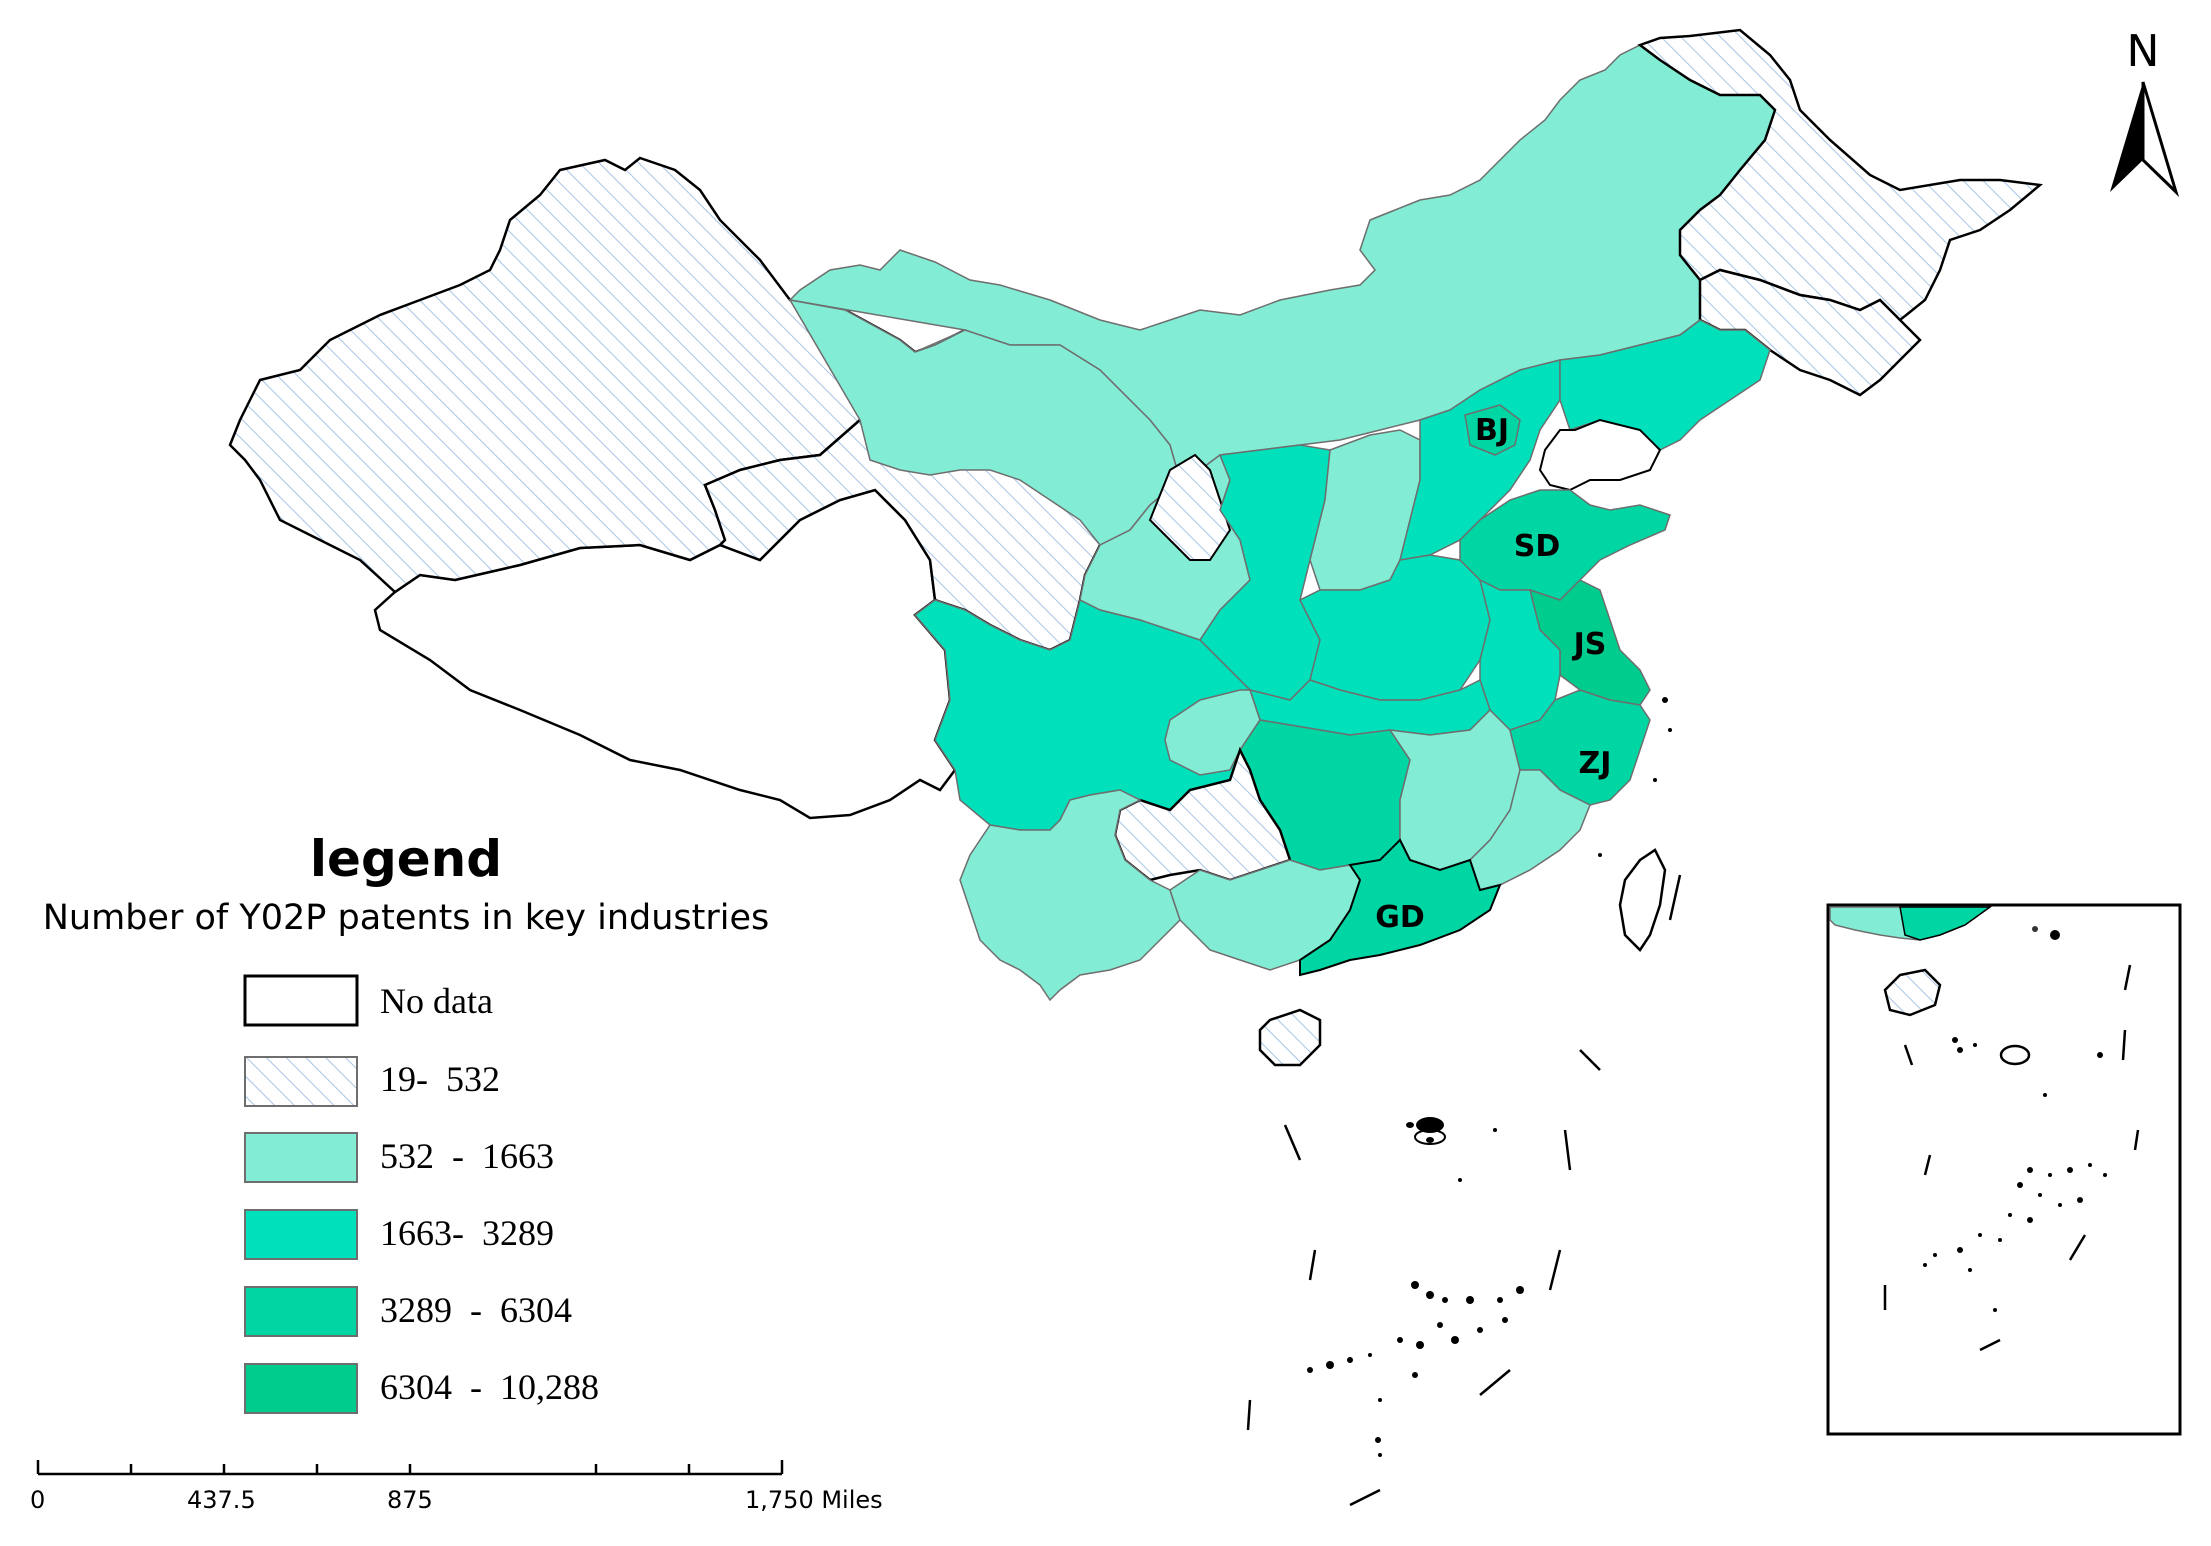 Image resolution: width=2211 pixels, height=1546 pixels. What do you see at coordinates (410, 1500) in the screenshot?
I see `scale-label-875: 875` at bounding box center [410, 1500].